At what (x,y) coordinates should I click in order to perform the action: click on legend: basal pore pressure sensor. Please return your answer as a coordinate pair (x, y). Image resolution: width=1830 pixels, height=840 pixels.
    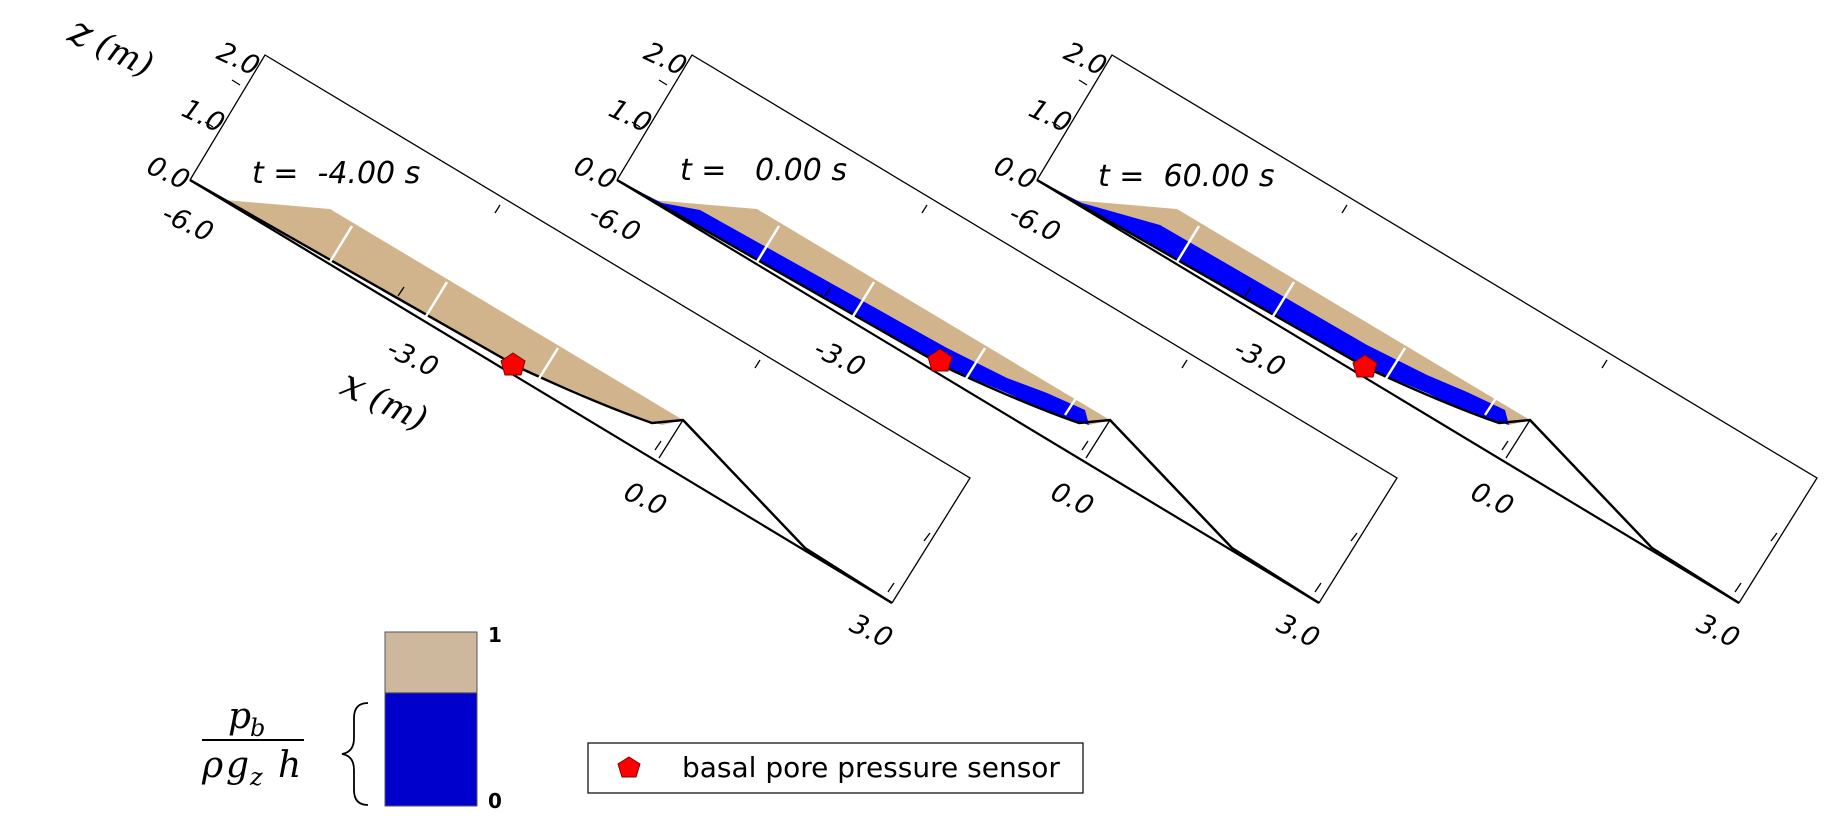
    Looking at the image, I should click on (835, 768).